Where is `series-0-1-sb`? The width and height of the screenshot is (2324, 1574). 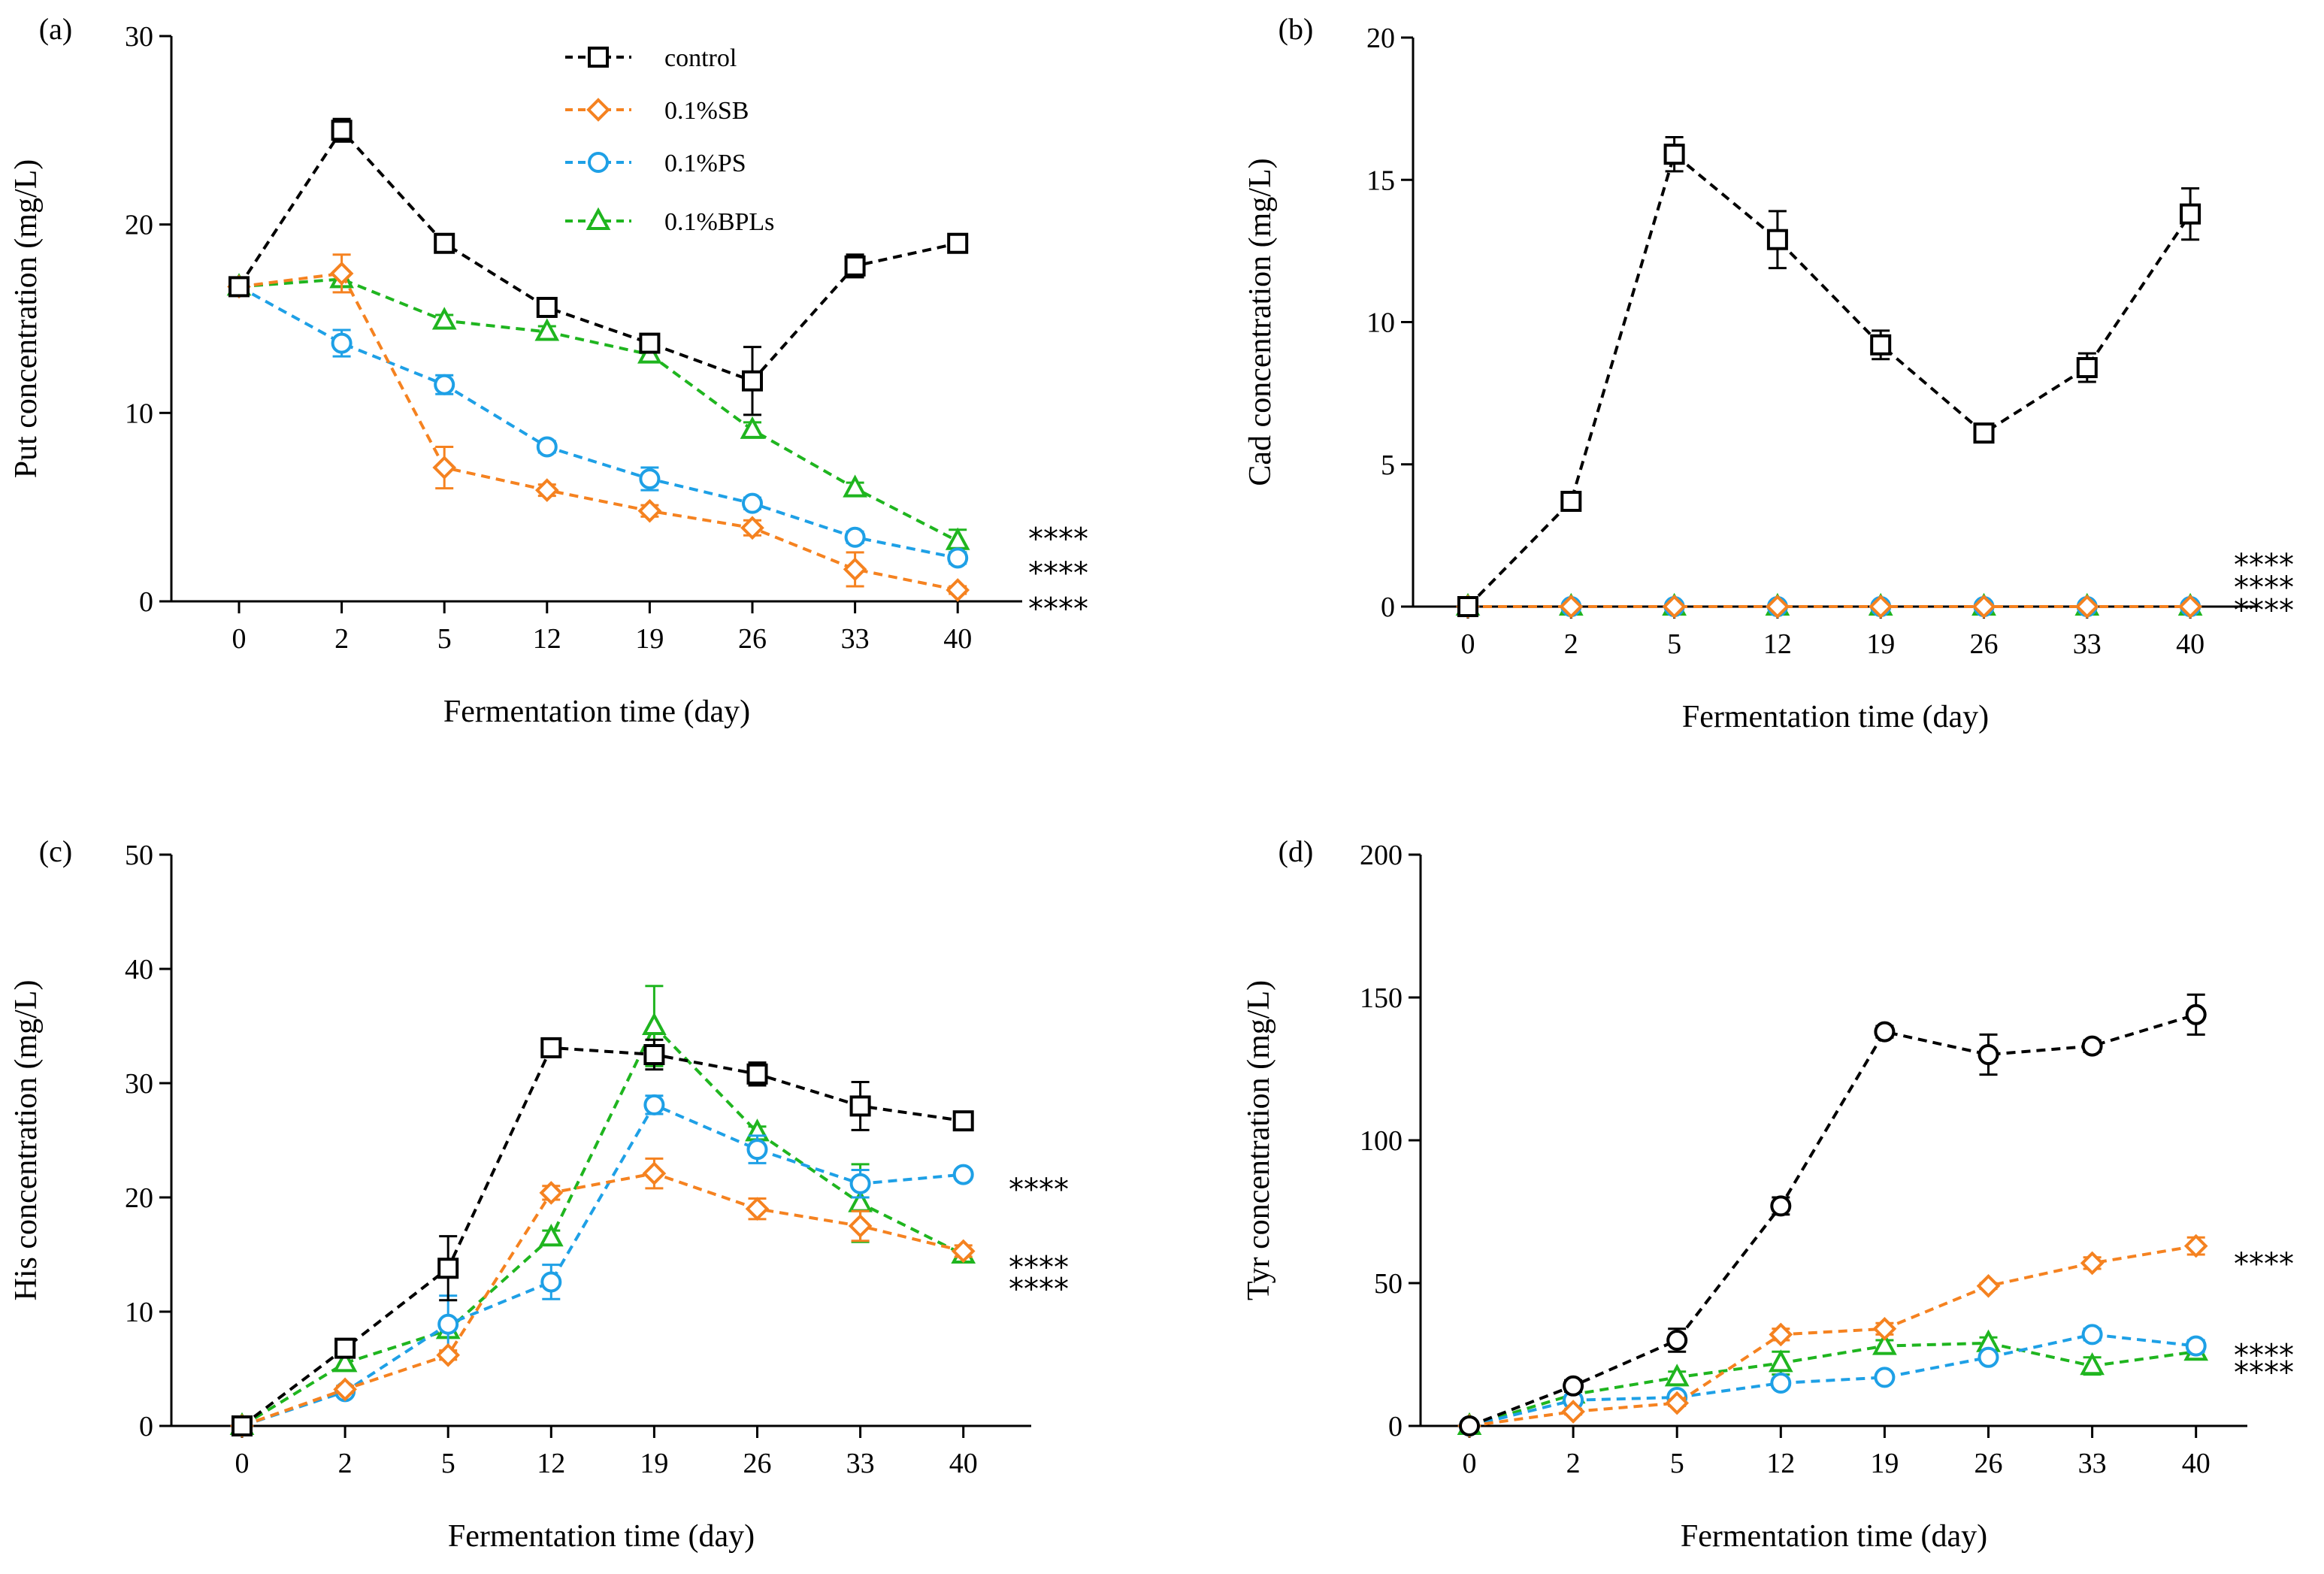 series-0-1-sb is located at coordinates (1829, 607).